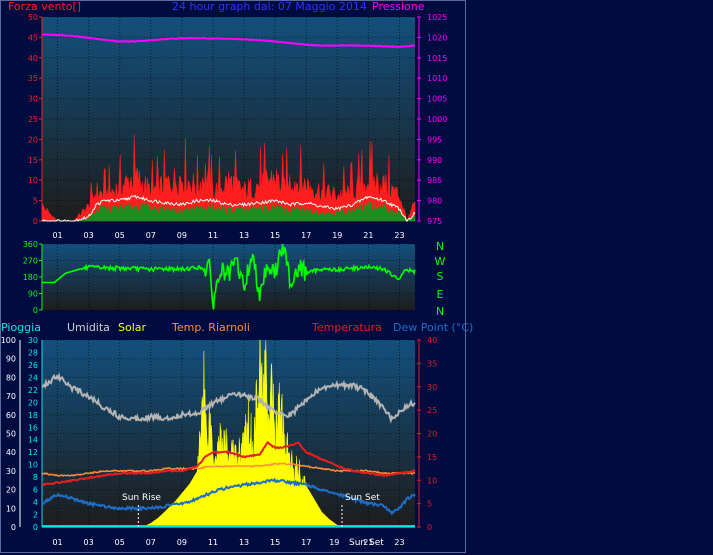 The image size is (713, 555). What do you see at coordinates (11, 490) in the screenshot?
I see `humidity-y-tick-label: 20` at bounding box center [11, 490].